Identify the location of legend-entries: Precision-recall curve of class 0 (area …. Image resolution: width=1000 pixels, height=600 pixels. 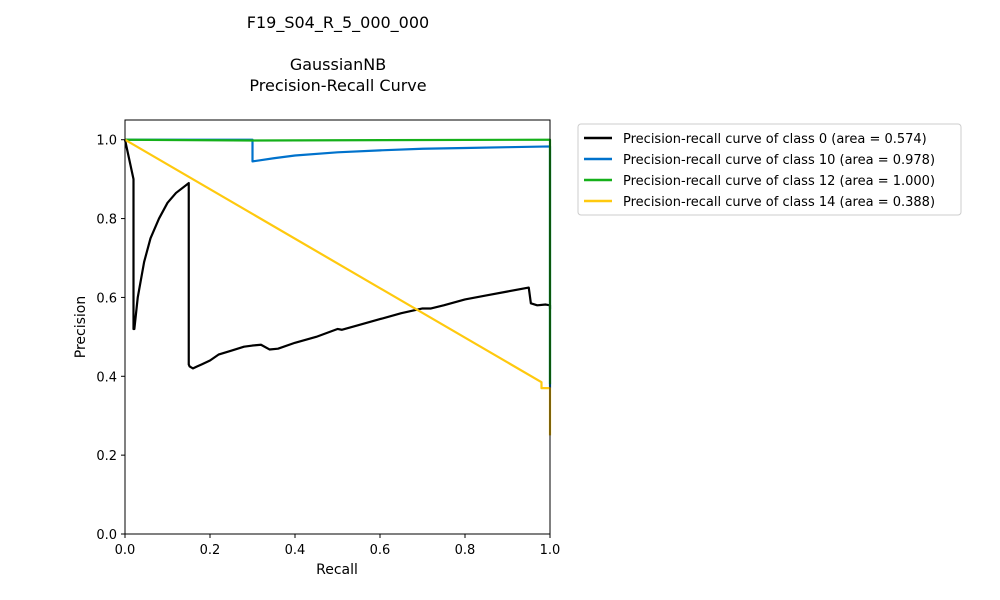
(759, 171).